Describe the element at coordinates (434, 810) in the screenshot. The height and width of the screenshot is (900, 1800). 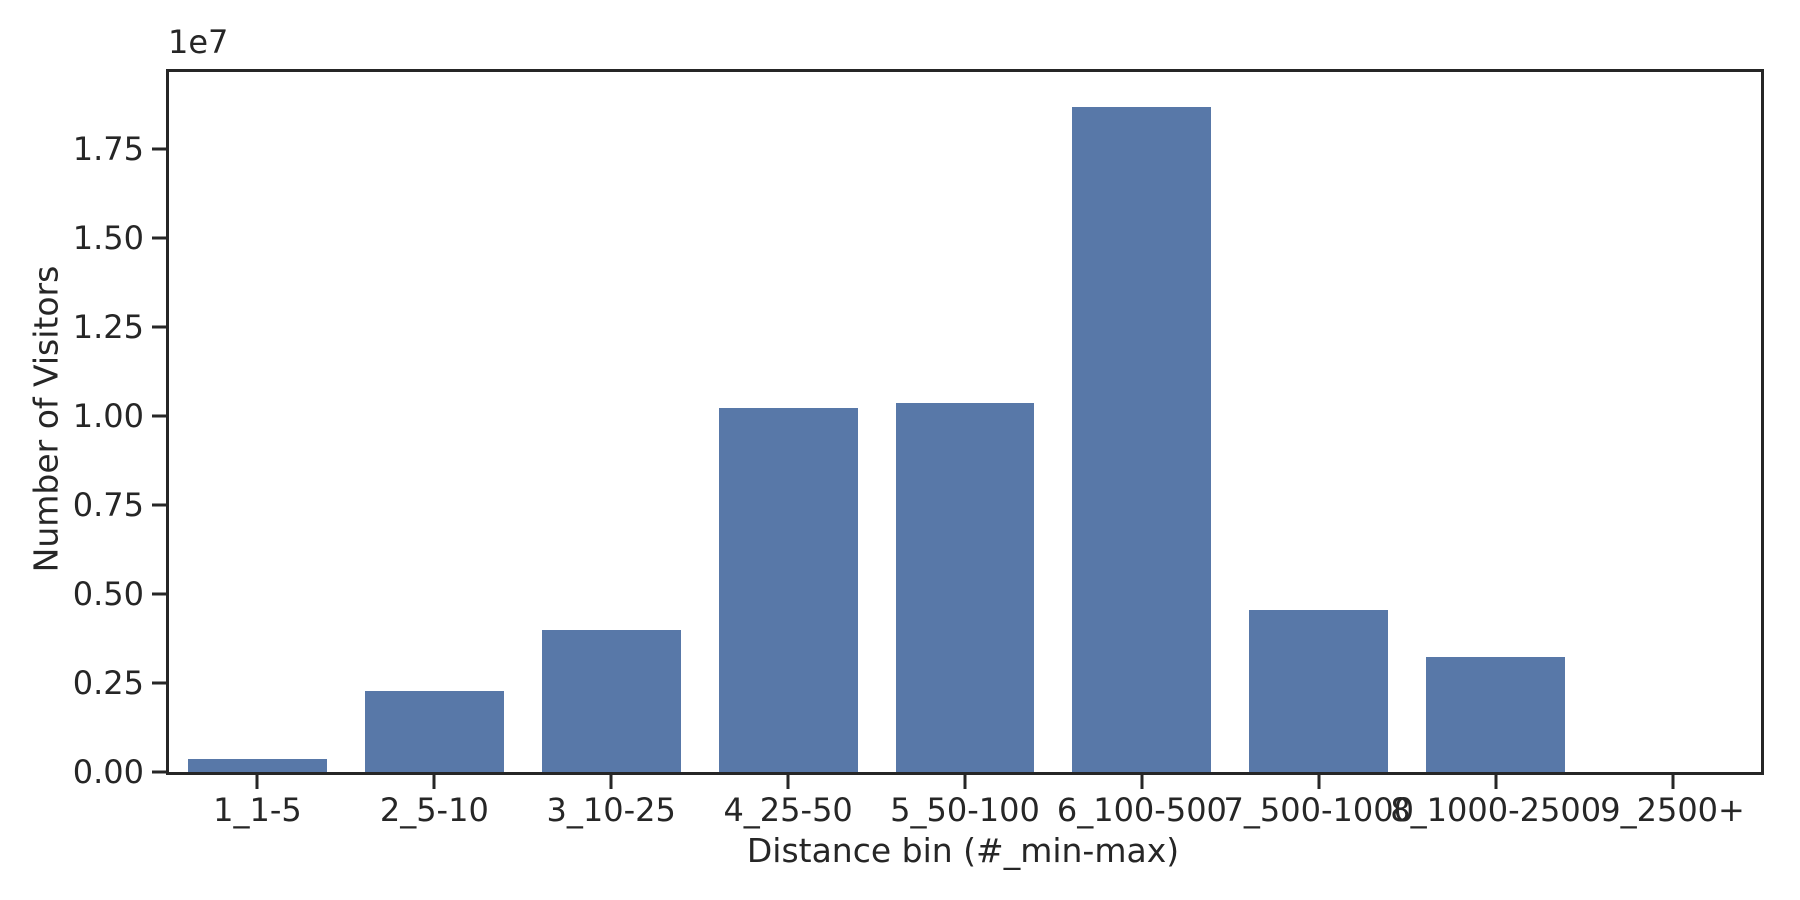
I see `x-tick-label: 2_5-10` at that location.